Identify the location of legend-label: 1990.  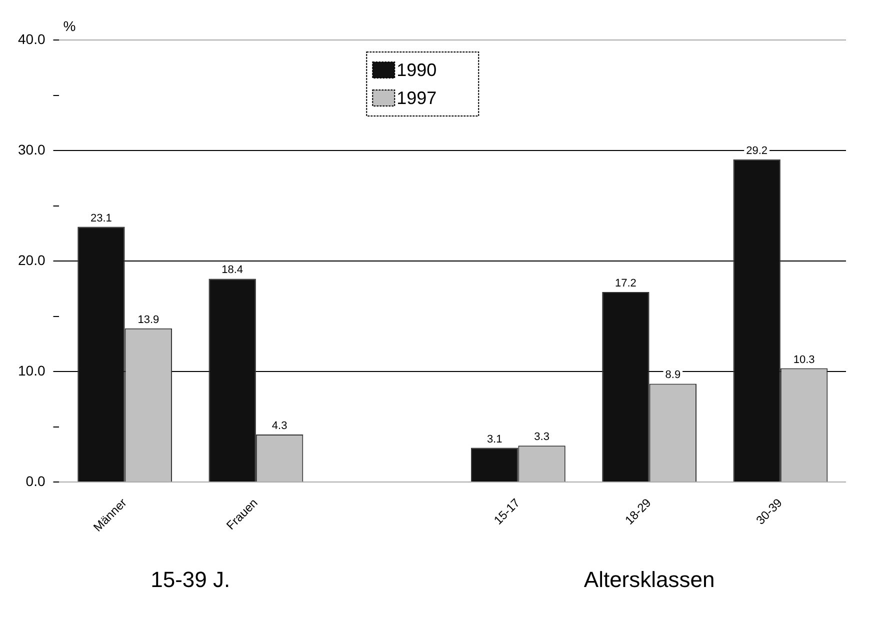
(416, 70).